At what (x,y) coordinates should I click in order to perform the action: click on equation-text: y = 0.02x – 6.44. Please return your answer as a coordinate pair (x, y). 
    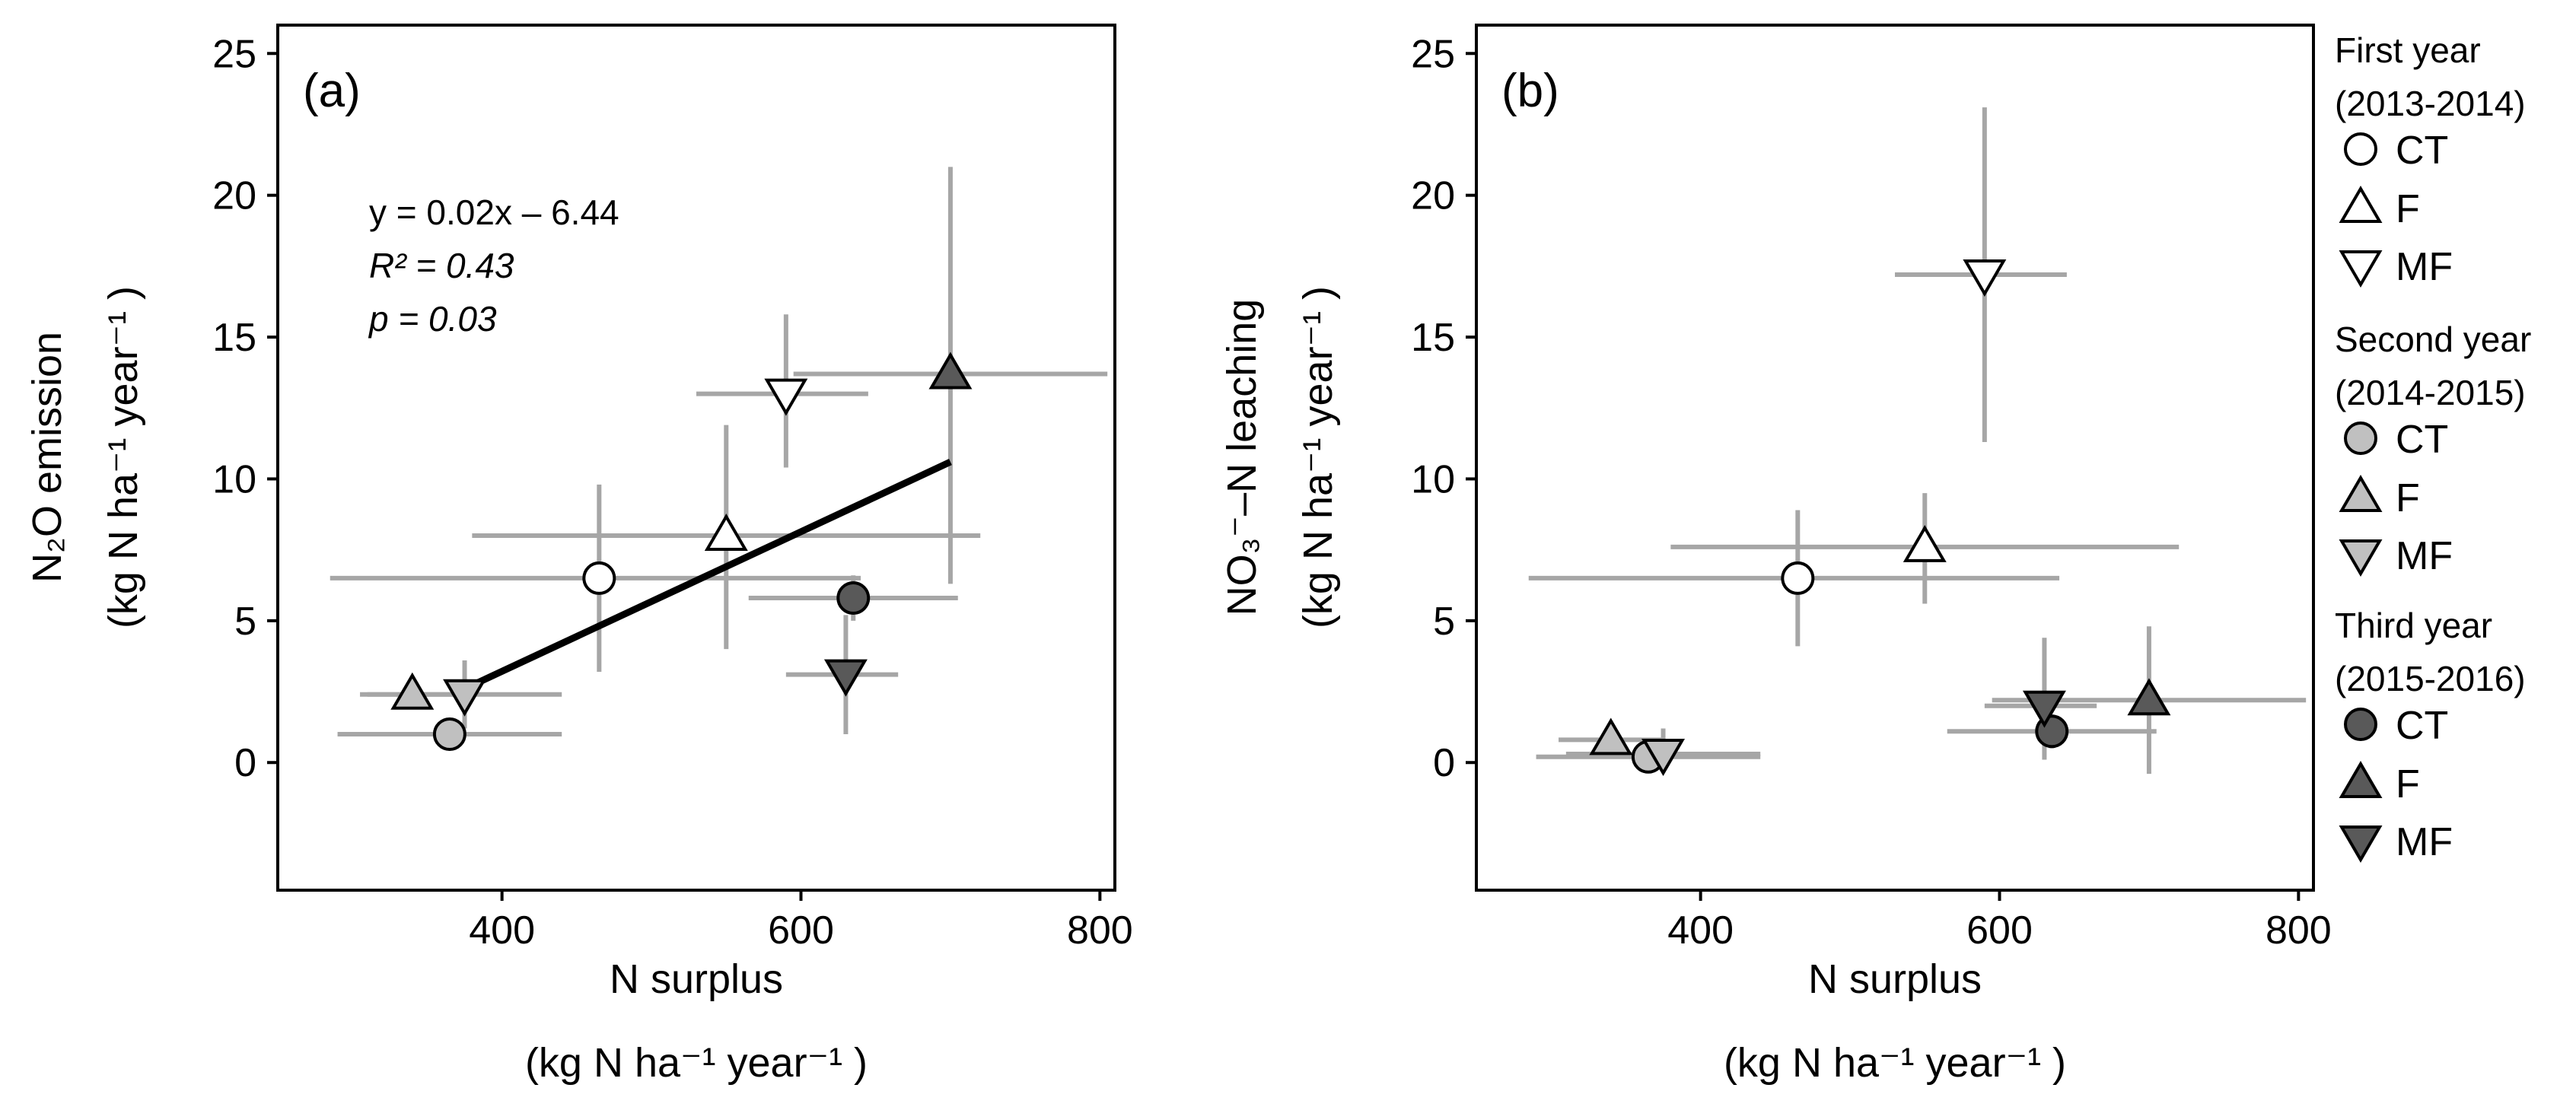
    Looking at the image, I should click on (494, 212).